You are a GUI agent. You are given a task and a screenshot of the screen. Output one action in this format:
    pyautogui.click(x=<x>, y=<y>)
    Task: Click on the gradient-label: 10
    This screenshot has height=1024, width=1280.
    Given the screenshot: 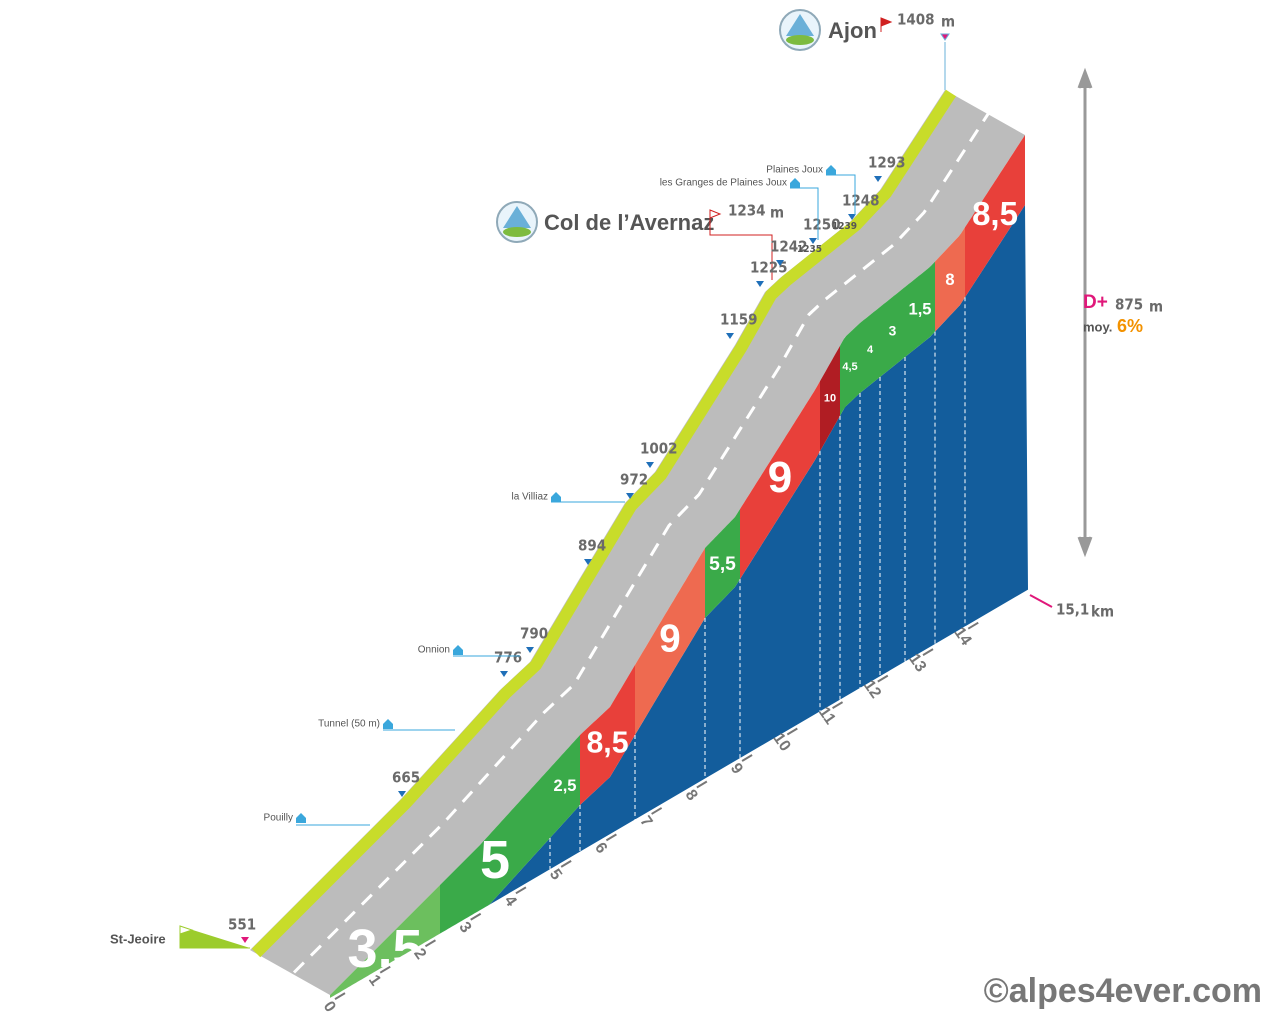 What is the action you would take?
    pyautogui.click(x=830, y=398)
    